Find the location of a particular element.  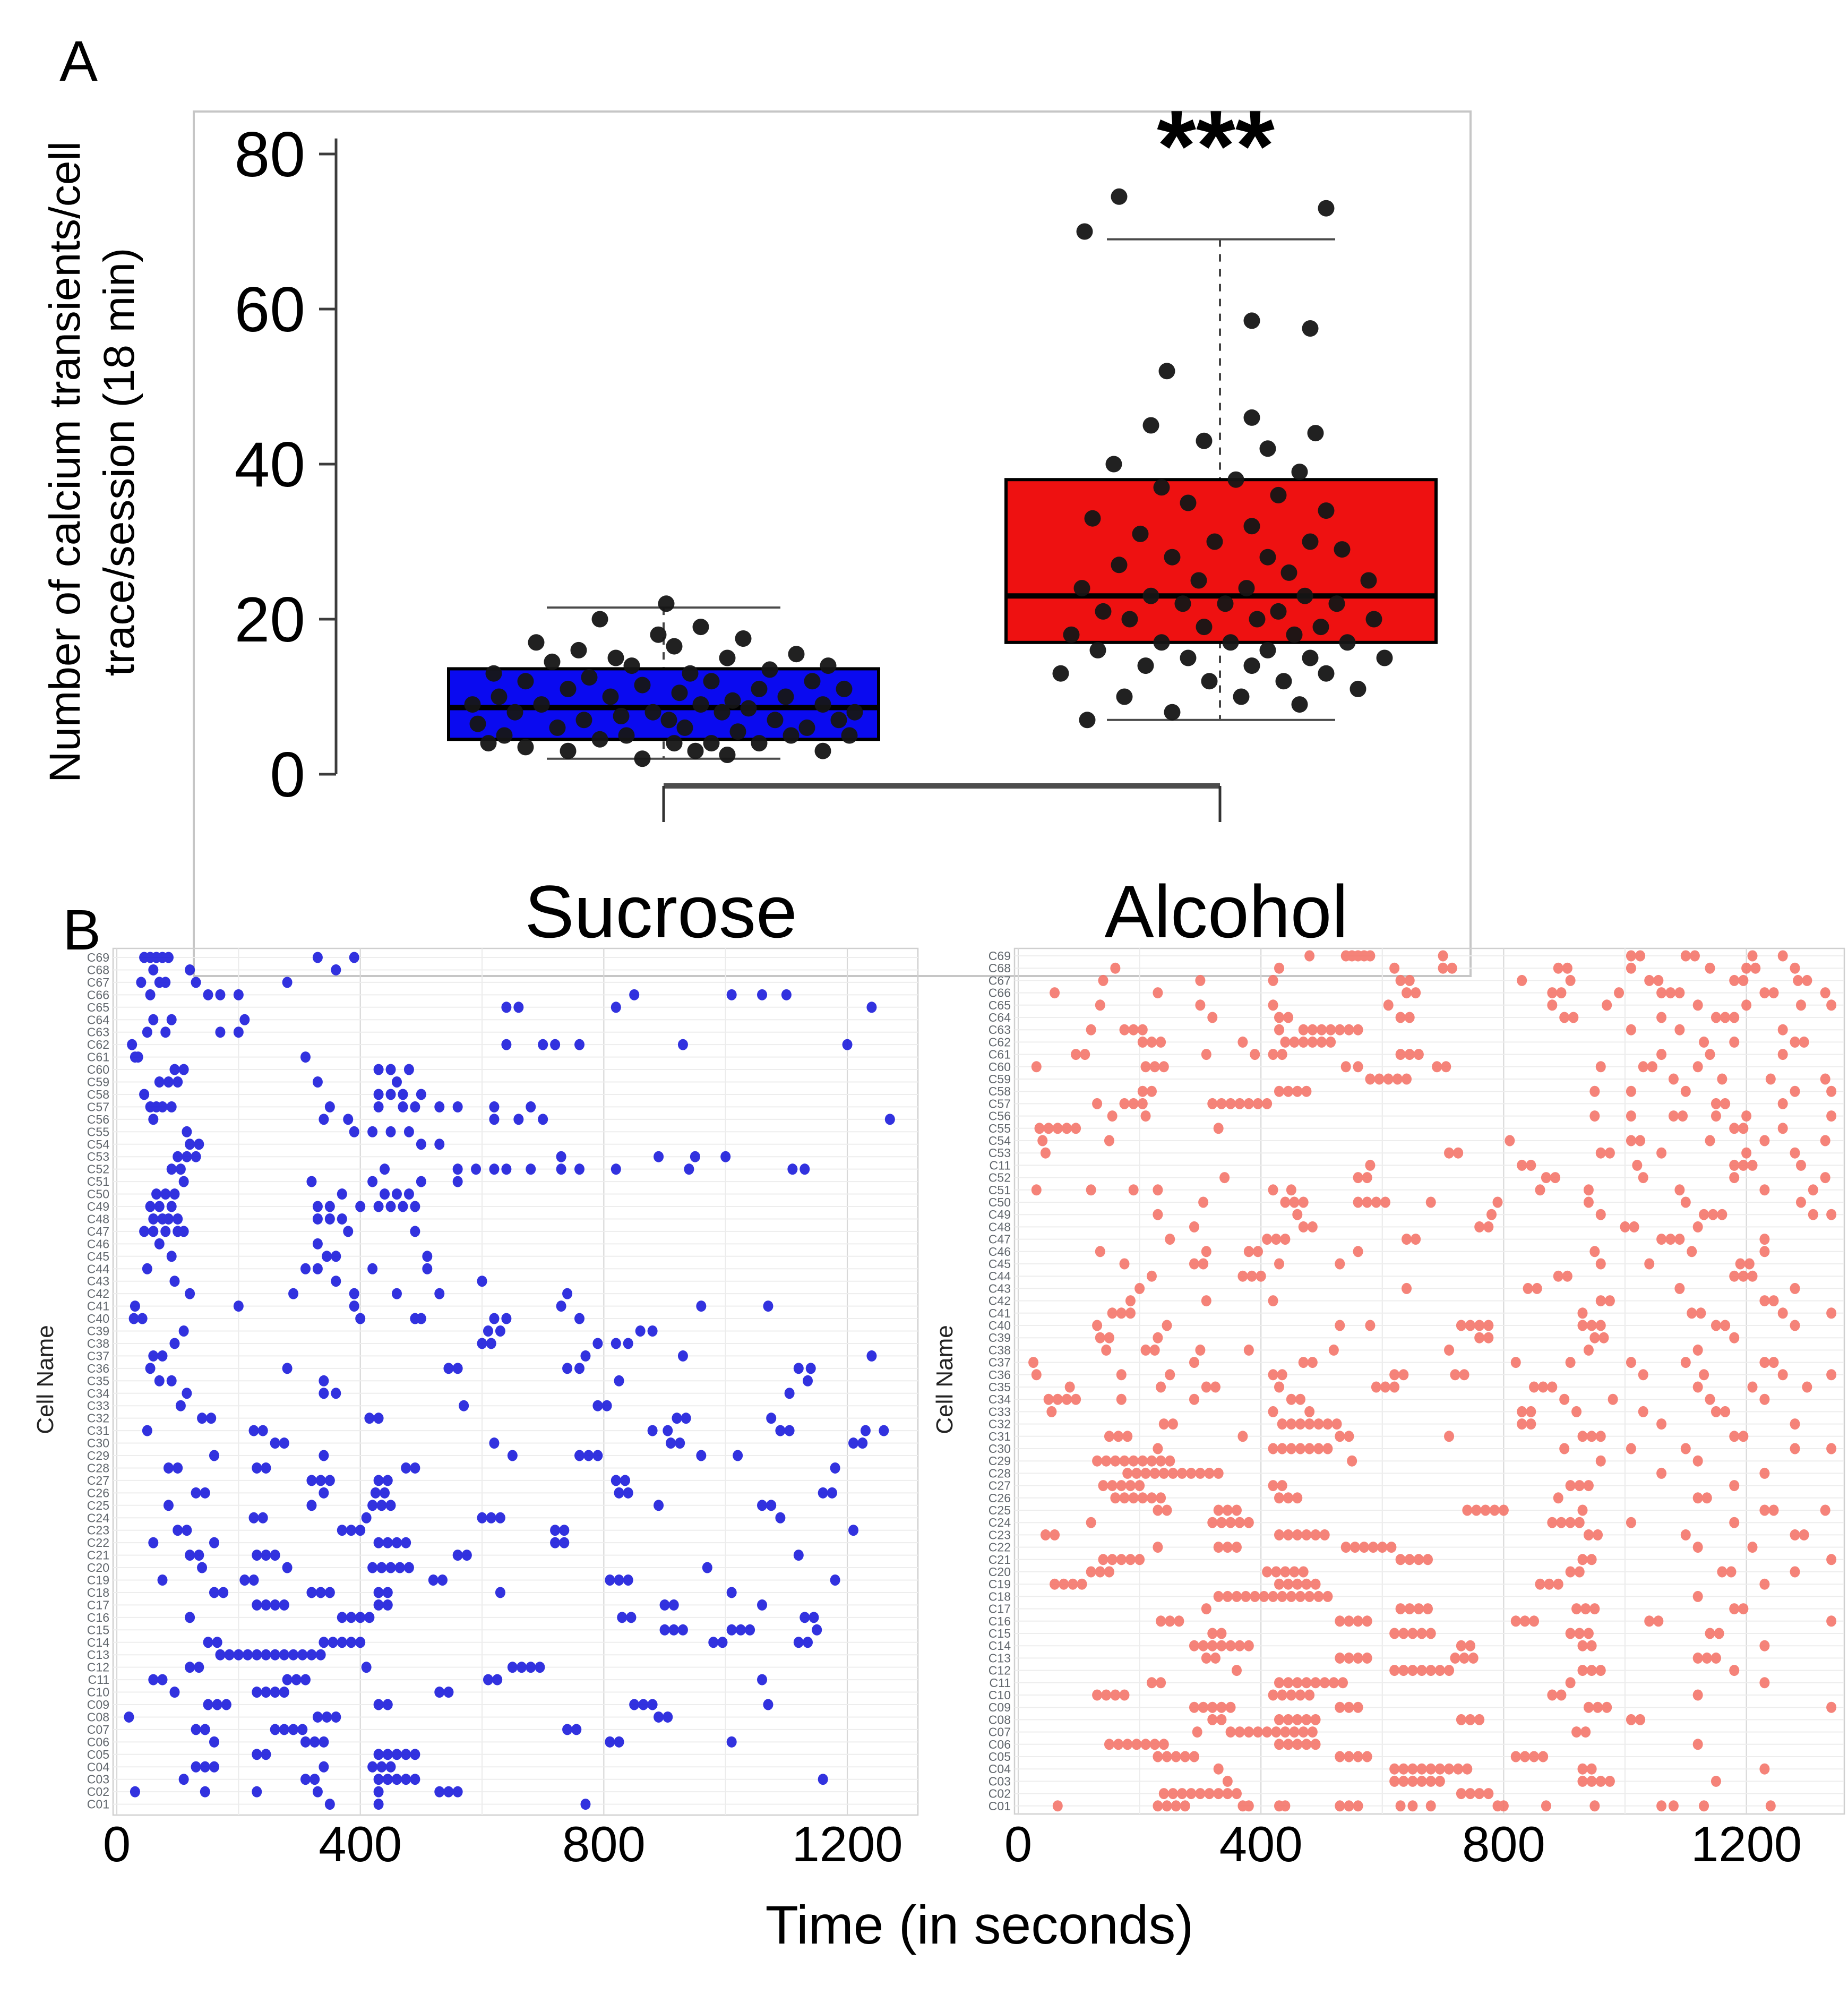

box-group-sucrose: Sucrose is located at coordinates (663, 774).